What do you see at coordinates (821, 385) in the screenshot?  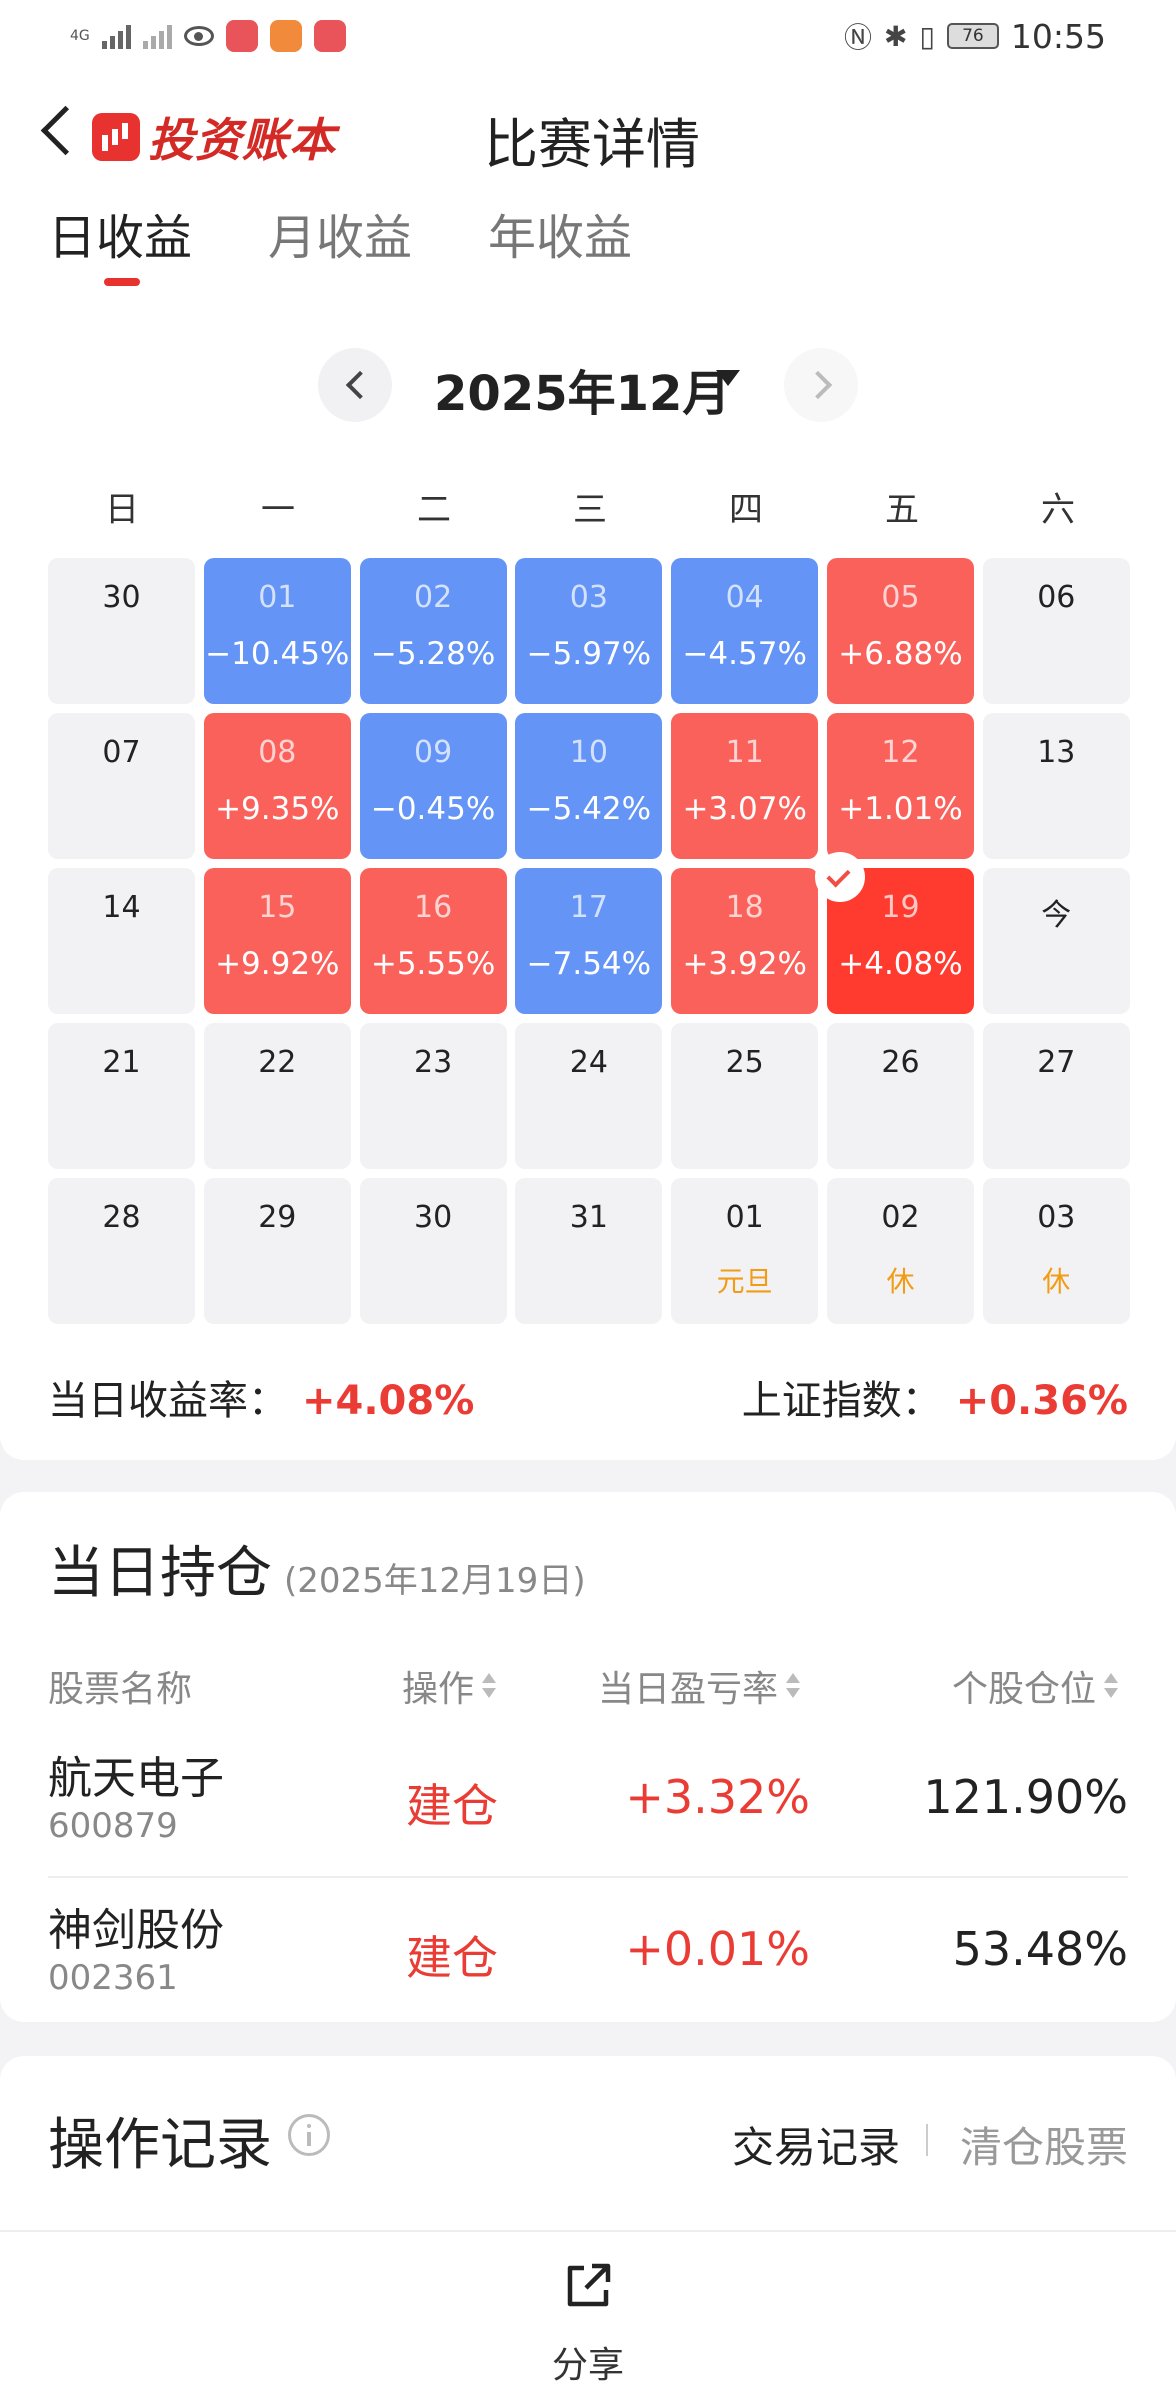 I see `next-month-button` at bounding box center [821, 385].